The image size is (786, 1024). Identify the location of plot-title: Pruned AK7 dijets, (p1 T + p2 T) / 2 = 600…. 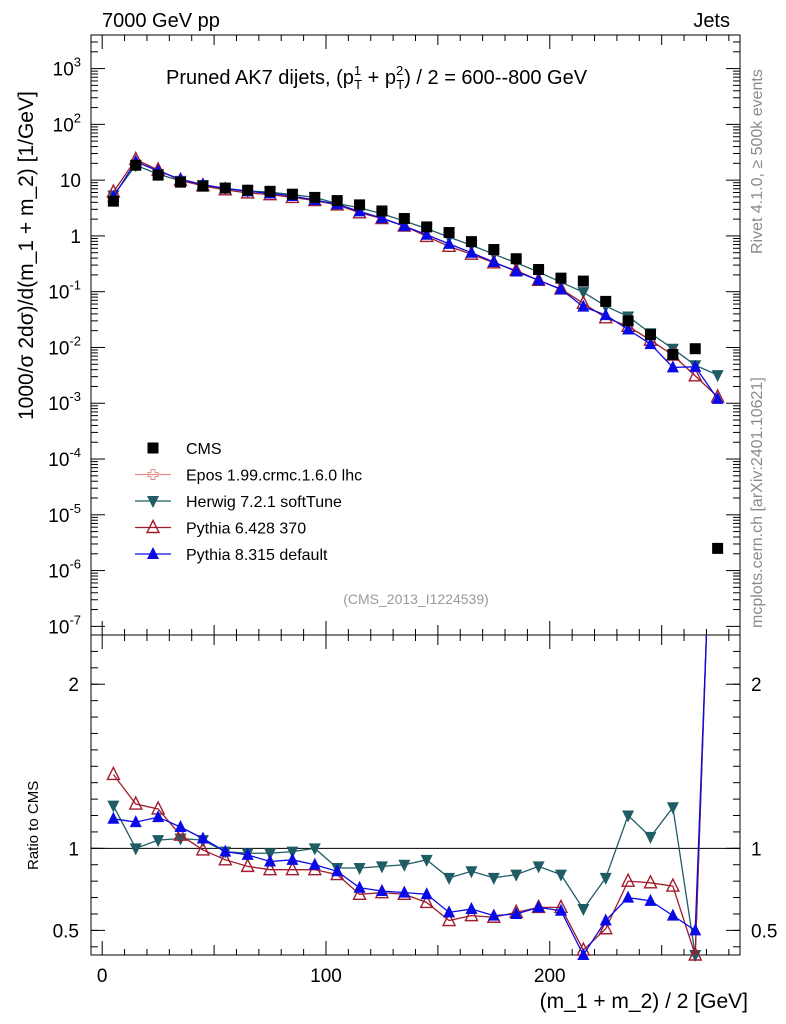
(377, 77).